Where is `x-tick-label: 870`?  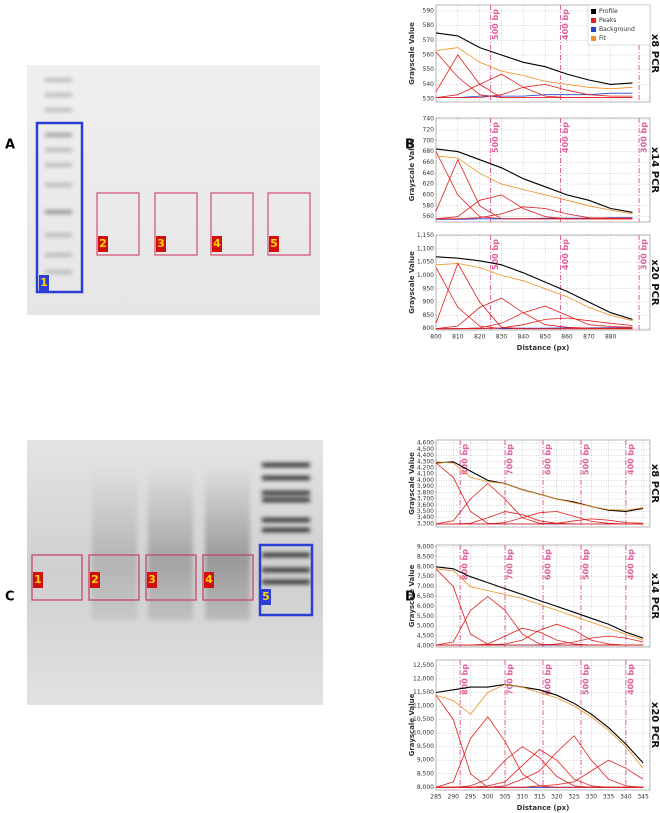
x-tick-label: 870 is located at coordinates (589, 337).